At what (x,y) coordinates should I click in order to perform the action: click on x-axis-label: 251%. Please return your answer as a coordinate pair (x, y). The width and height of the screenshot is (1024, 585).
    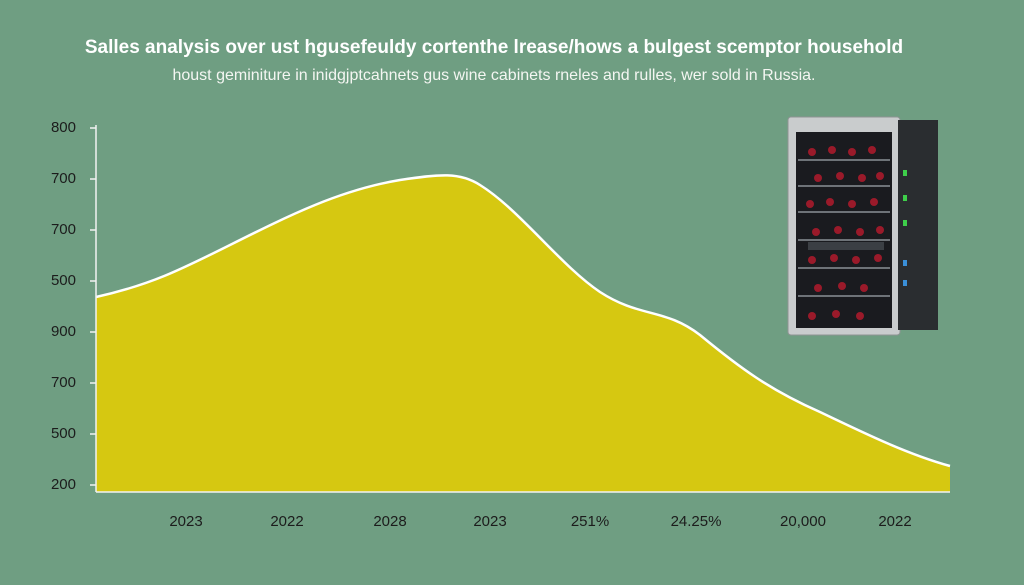
    Looking at the image, I should click on (590, 521).